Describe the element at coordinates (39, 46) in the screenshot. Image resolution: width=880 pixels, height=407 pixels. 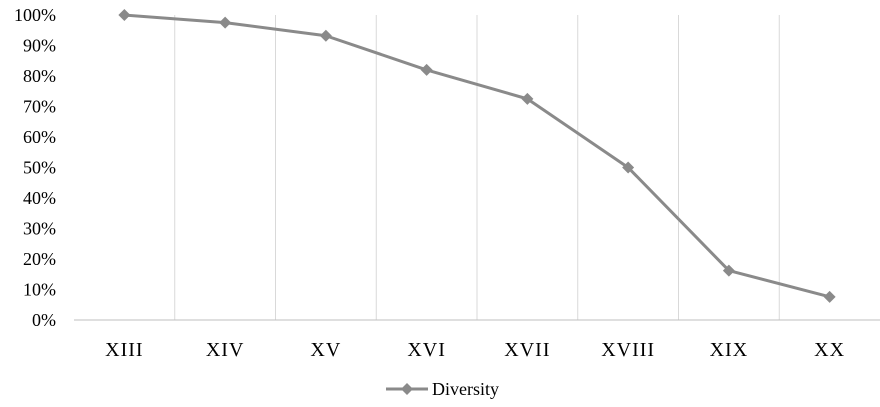
I see `y-tick-label: 90%` at that location.